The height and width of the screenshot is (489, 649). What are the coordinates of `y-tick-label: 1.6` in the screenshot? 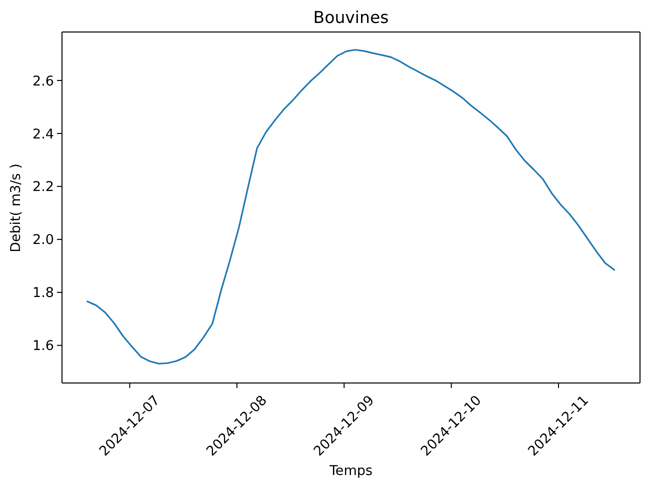 It's located at (43, 346).